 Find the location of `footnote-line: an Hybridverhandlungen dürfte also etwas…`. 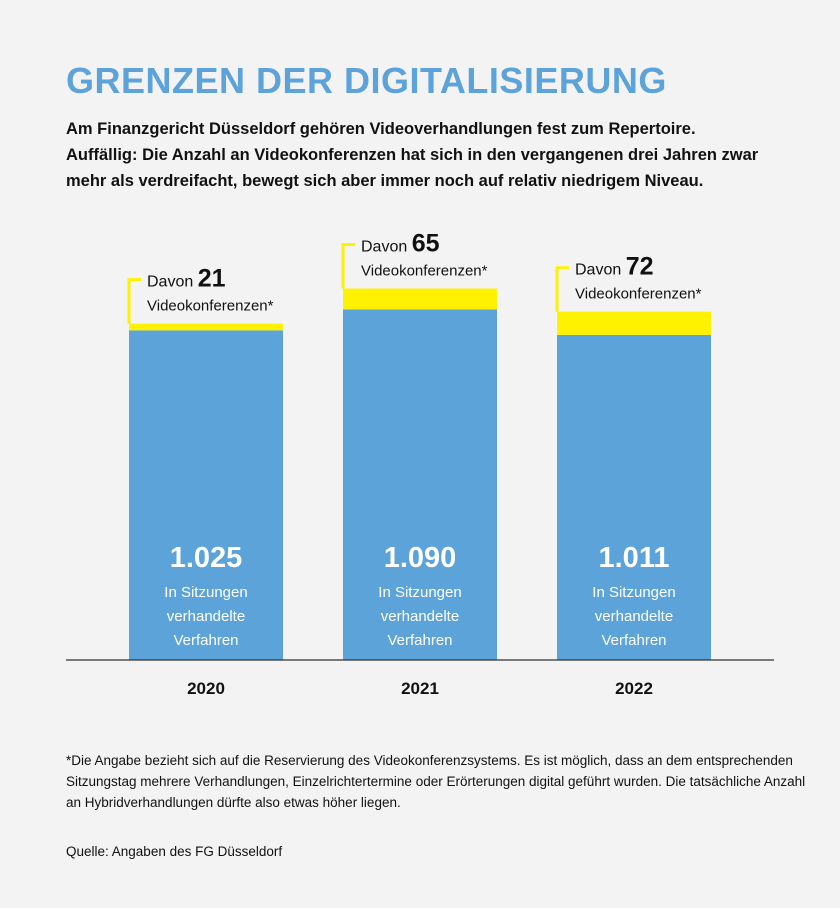

footnote-line: an Hybridverhandlungen dürfte also etwas… is located at coordinates (233, 802).